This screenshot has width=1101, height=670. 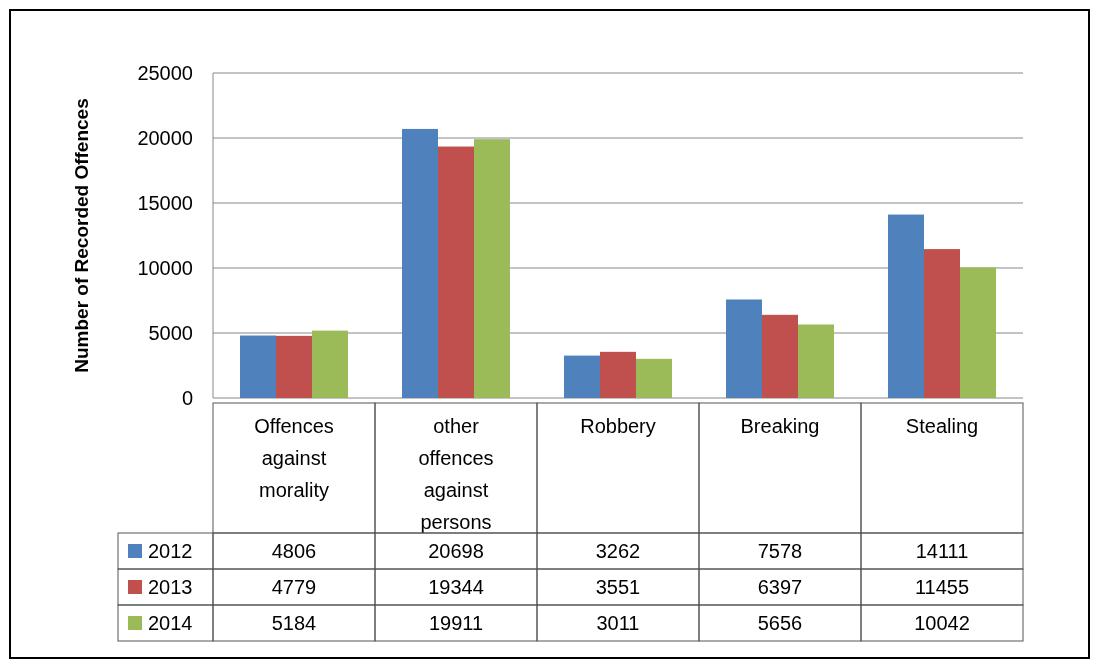 I want to click on data-label: 3011, so click(x=618, y=623).